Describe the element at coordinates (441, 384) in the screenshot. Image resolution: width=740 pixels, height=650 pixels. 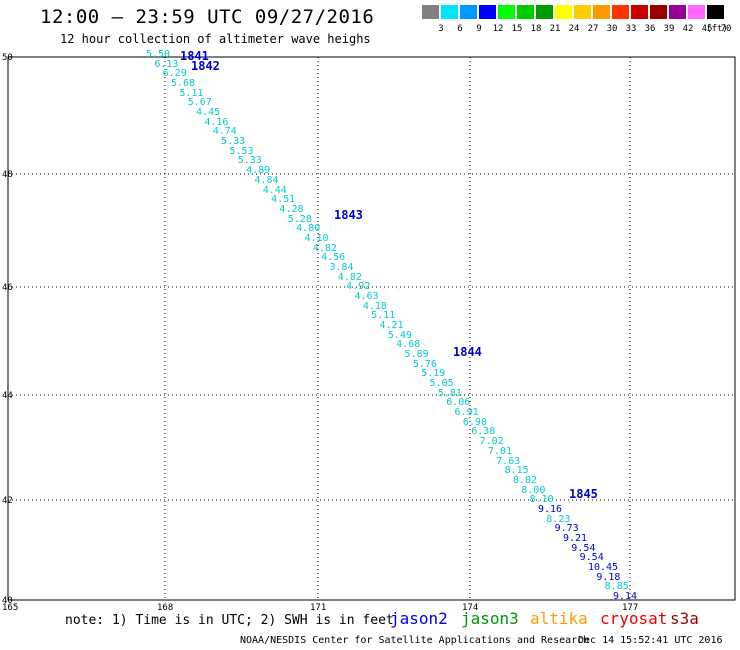
I see `wave-height-label: 5.05` at that location.